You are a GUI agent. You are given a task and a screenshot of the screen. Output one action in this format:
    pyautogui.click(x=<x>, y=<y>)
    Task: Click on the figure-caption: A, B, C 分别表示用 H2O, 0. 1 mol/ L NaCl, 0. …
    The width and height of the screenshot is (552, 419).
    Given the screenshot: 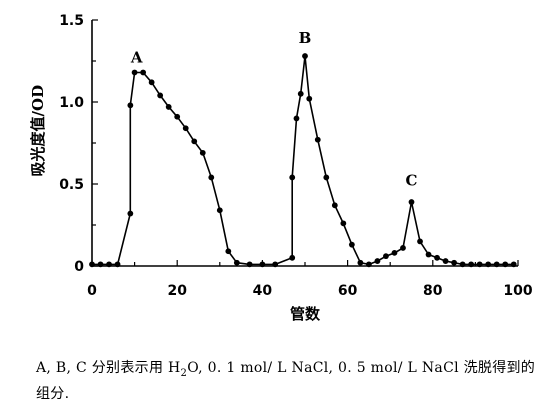 What is the action you would take?
    pyautogui.click(x=286, y=381)
    